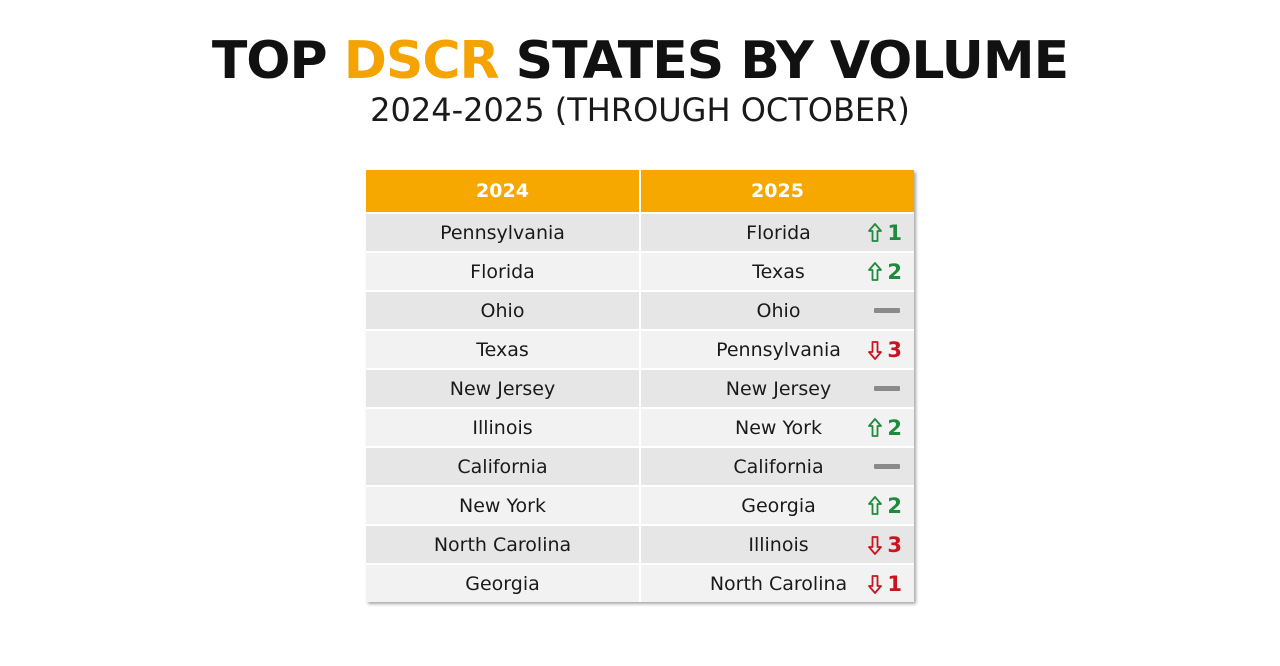 The height and width of the screenshot is (666, 1280). Describe the element at coordinates (503, 505) in the screenshot. I see `cell-2024-state: New York` at that location.